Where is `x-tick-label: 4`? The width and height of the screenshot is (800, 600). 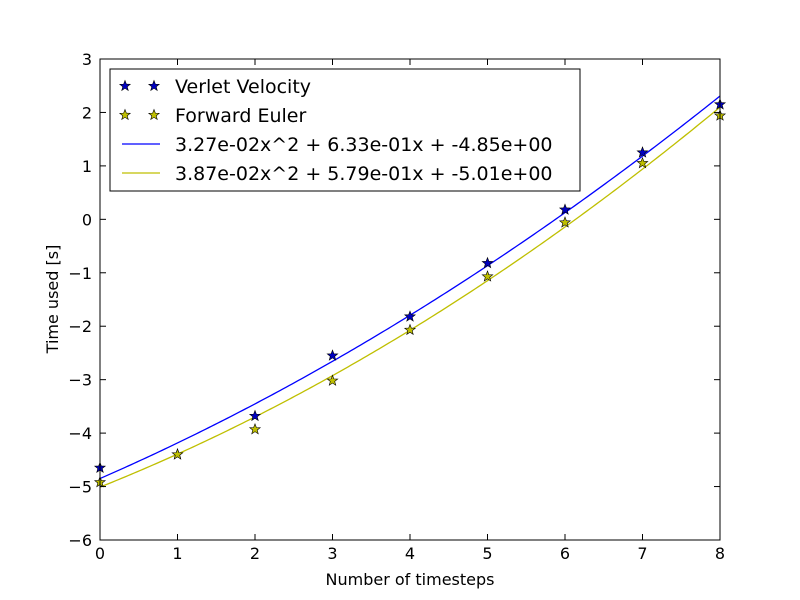 x-tick-label: 4 is located at coordinates (410, 553).